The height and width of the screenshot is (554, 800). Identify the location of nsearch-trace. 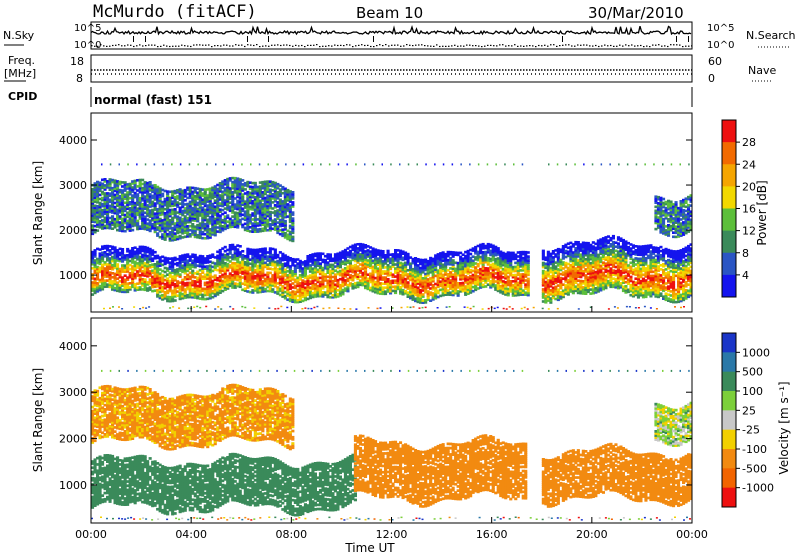
(392, 42).